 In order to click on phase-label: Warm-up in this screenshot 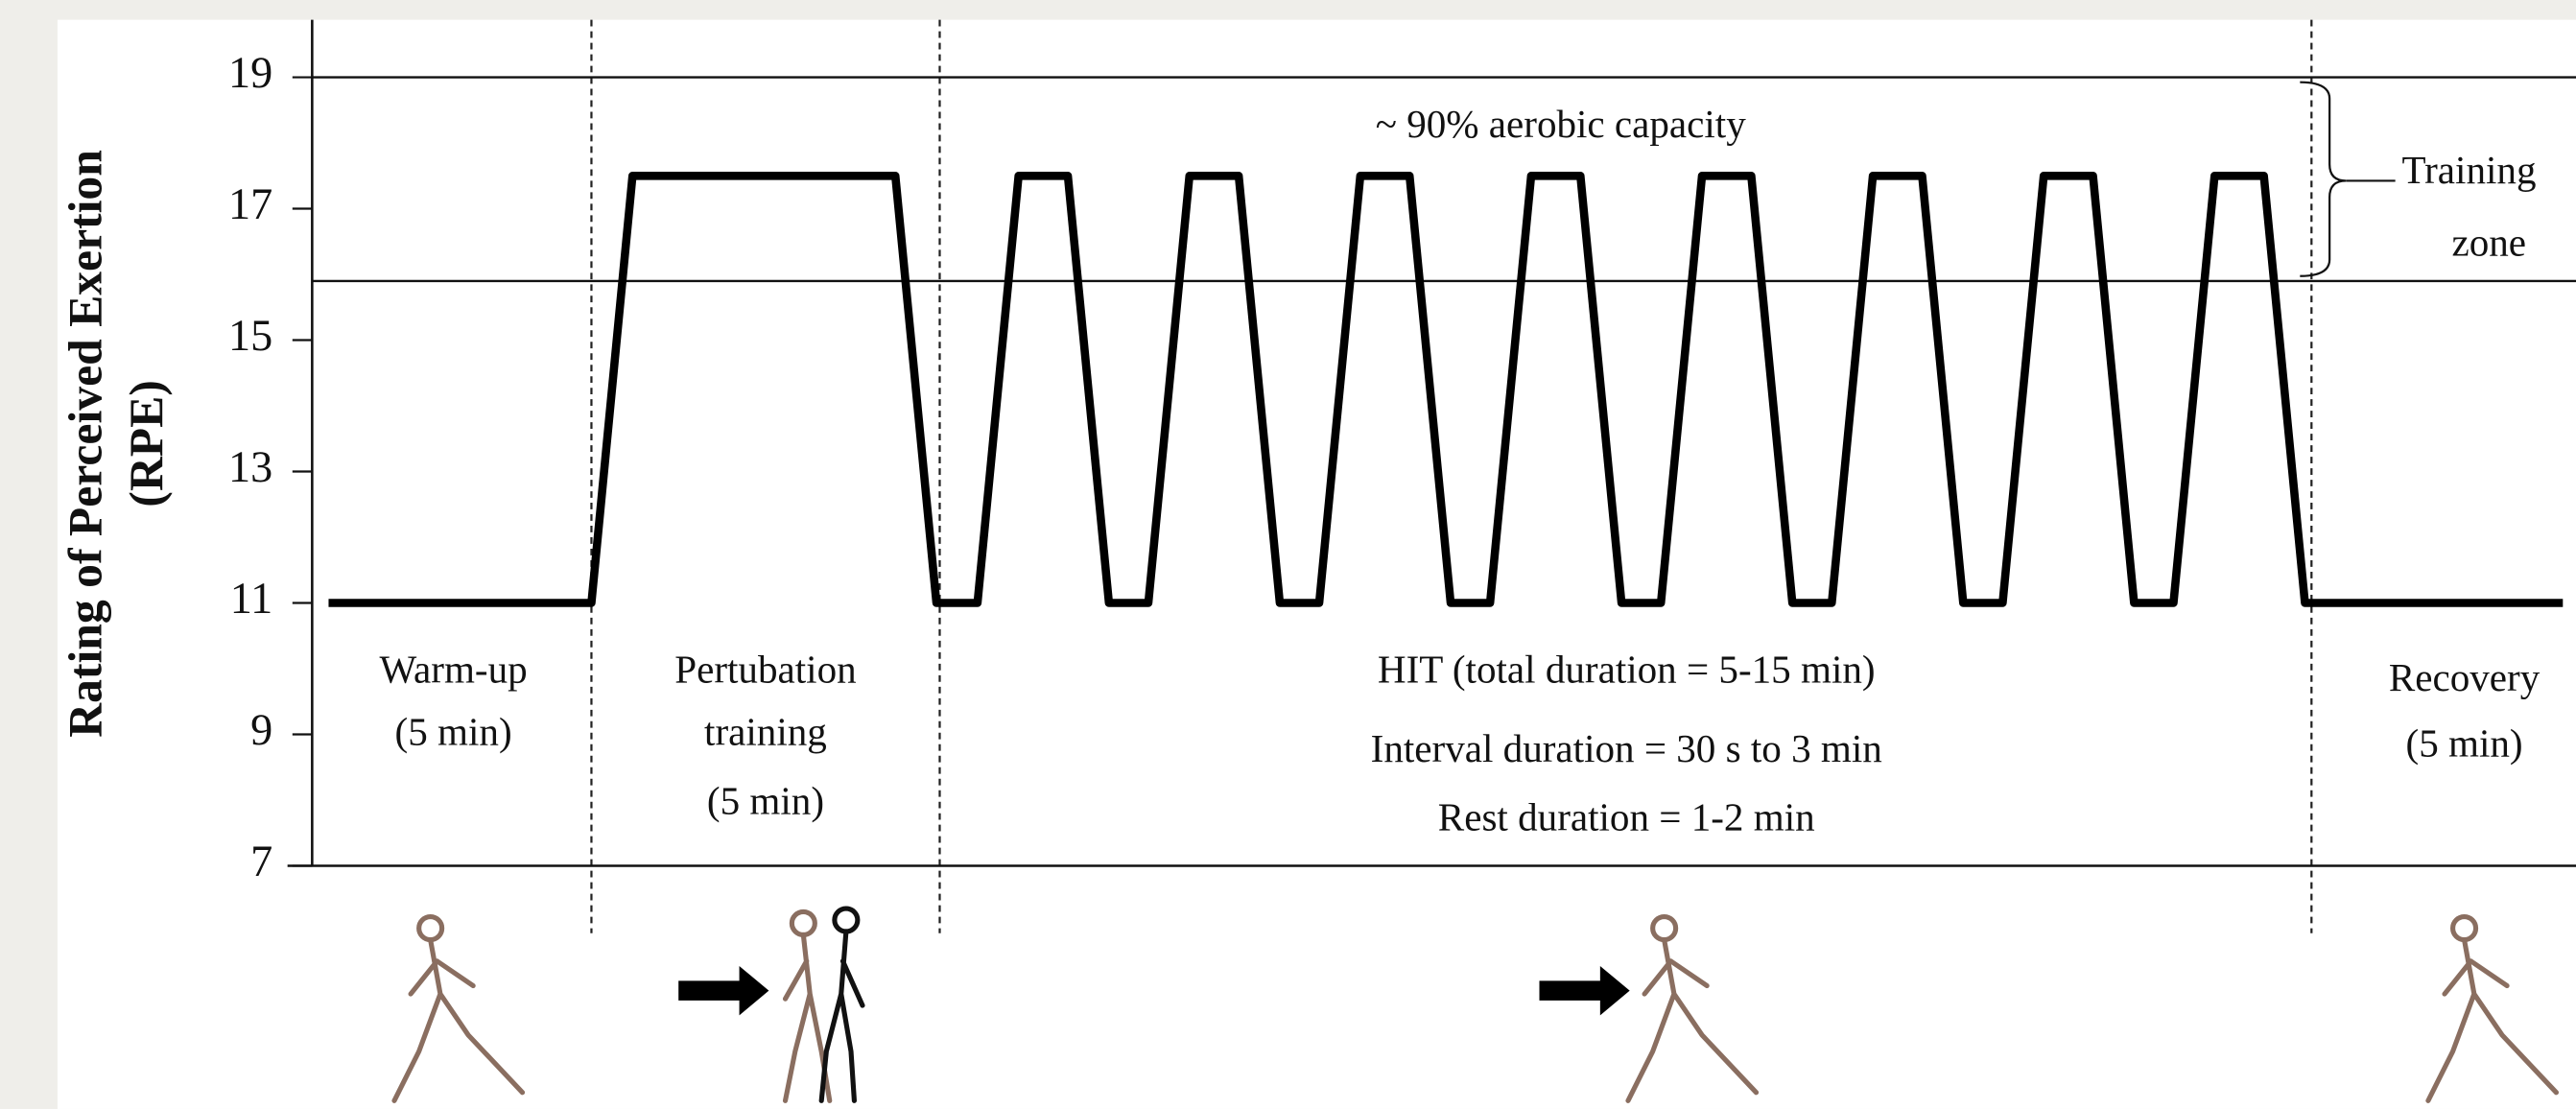, I will do `click(454, 670)`.